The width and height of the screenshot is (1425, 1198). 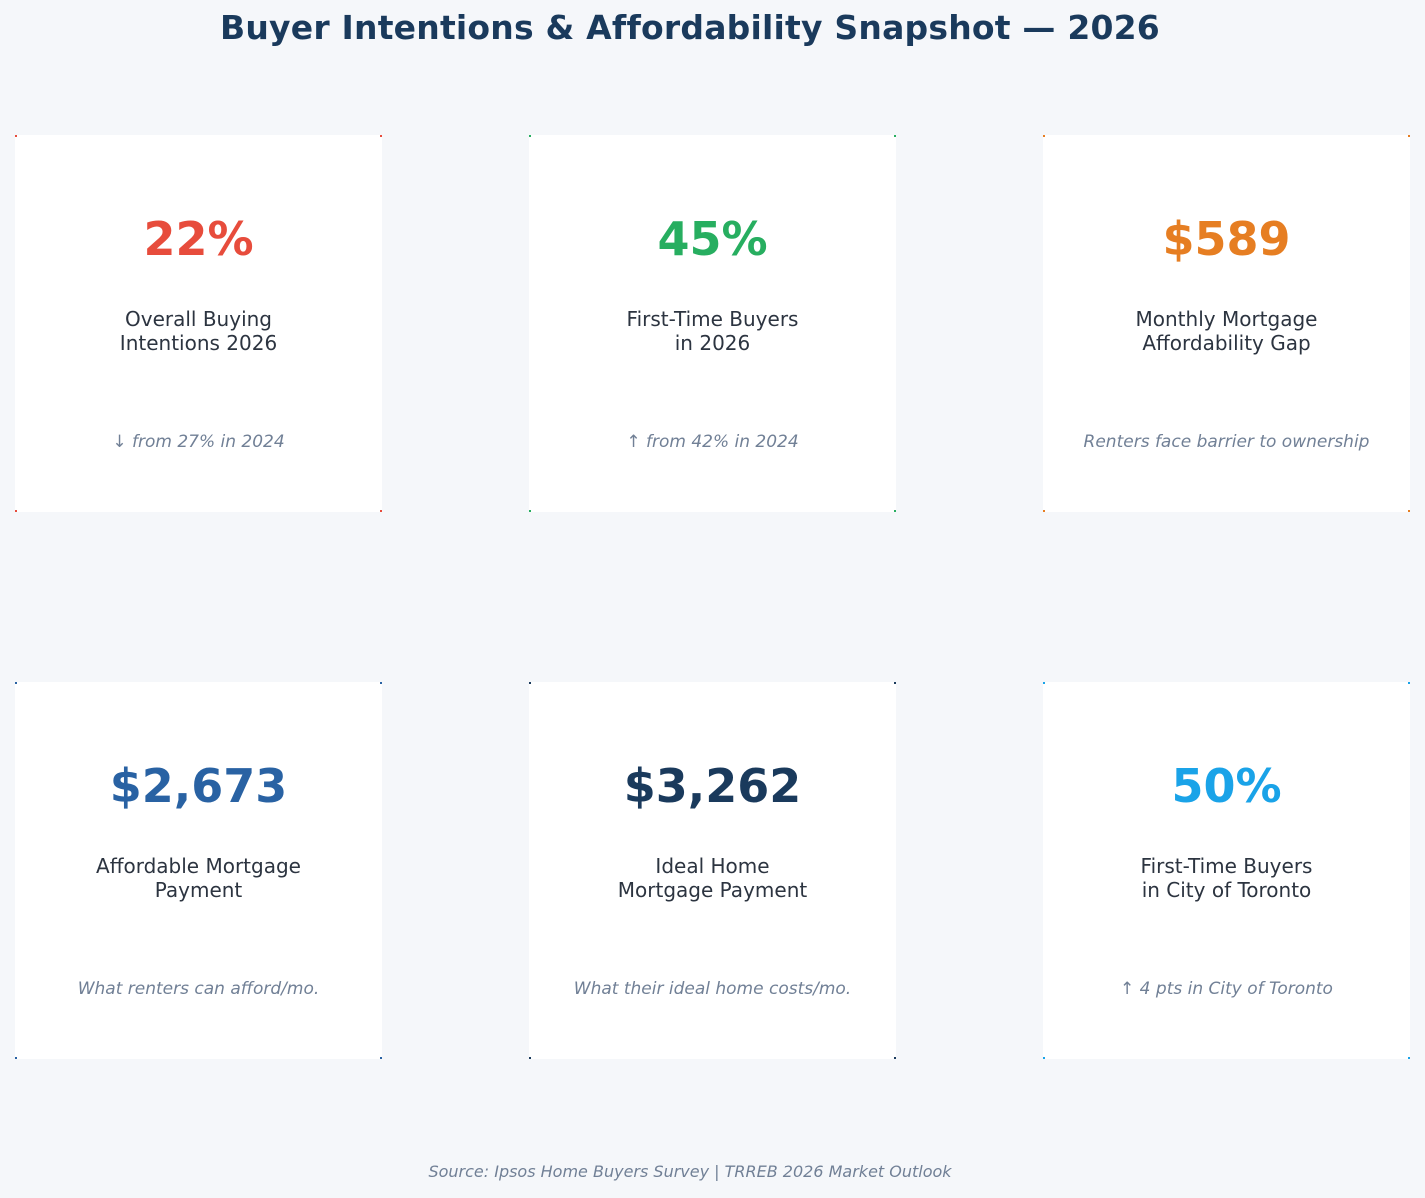 What do you see at coordinates (198, 239) in the screenshot?
I see `kpi-value: 22%` at bounding box center [198, 239].